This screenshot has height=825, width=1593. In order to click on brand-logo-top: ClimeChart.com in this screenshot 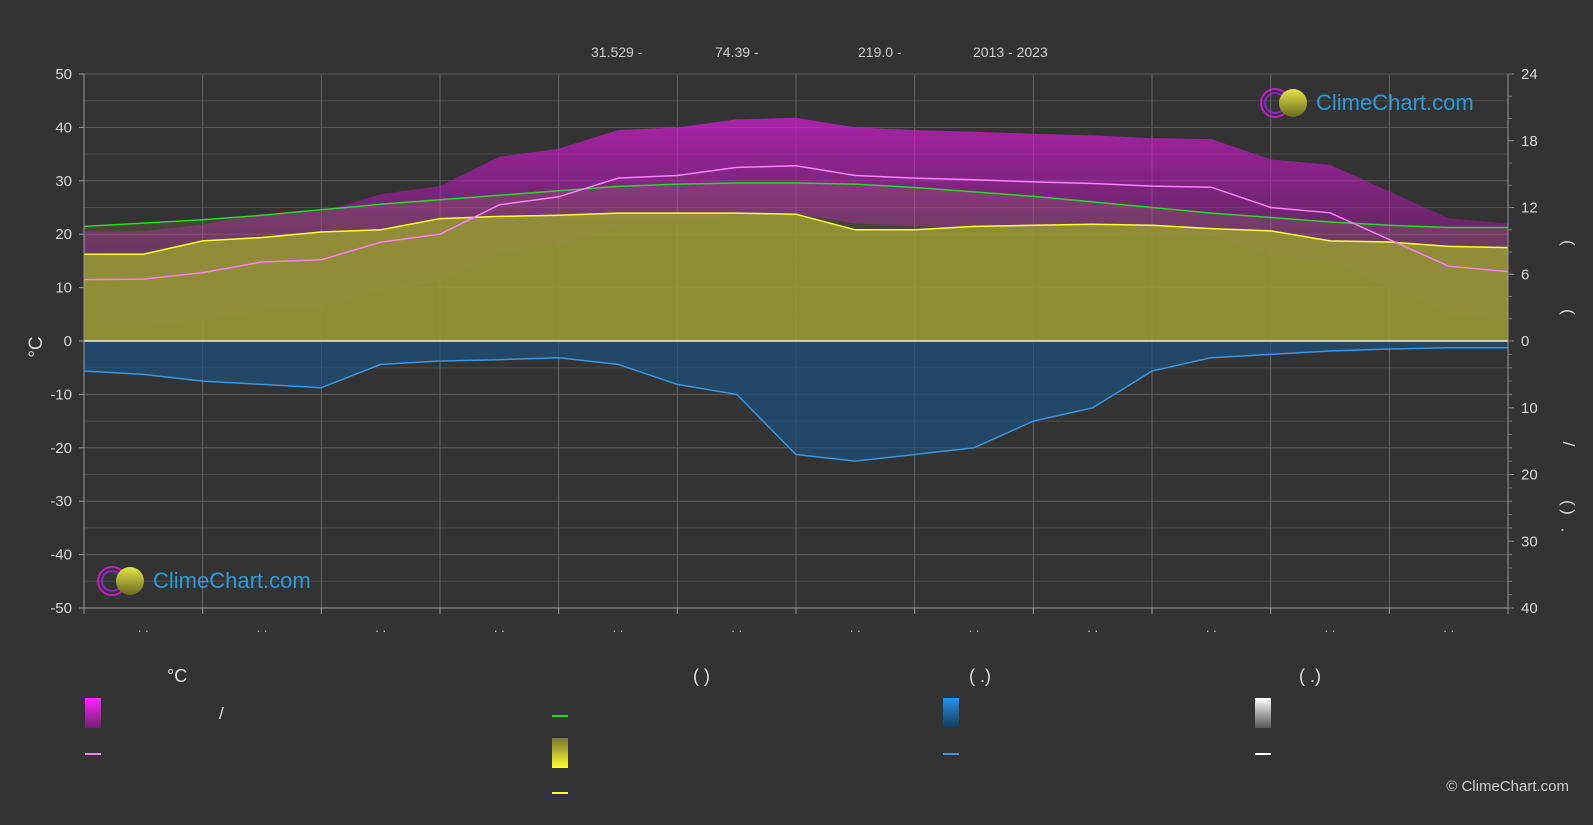, I will do `click(1366, 103)`.